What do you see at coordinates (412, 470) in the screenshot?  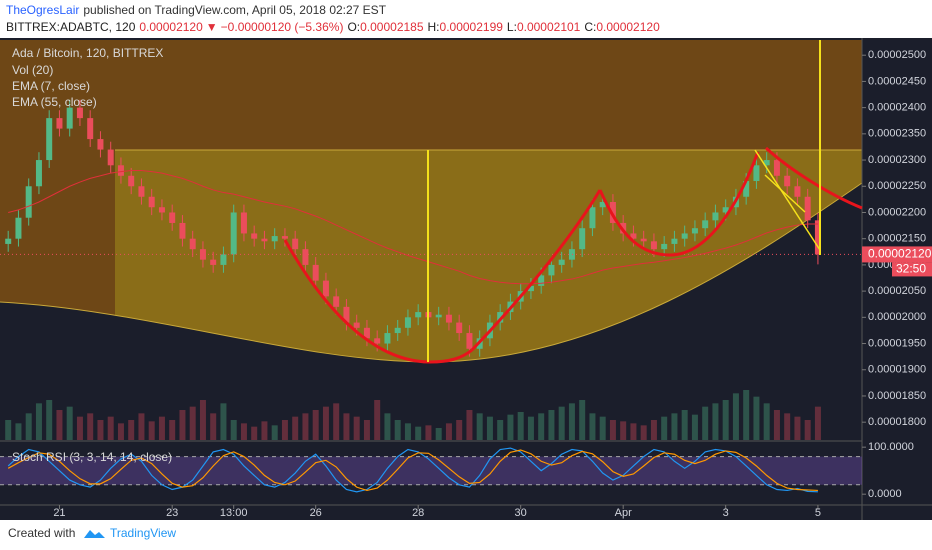 I see `stoch-line` at bounding box center [412, 470].